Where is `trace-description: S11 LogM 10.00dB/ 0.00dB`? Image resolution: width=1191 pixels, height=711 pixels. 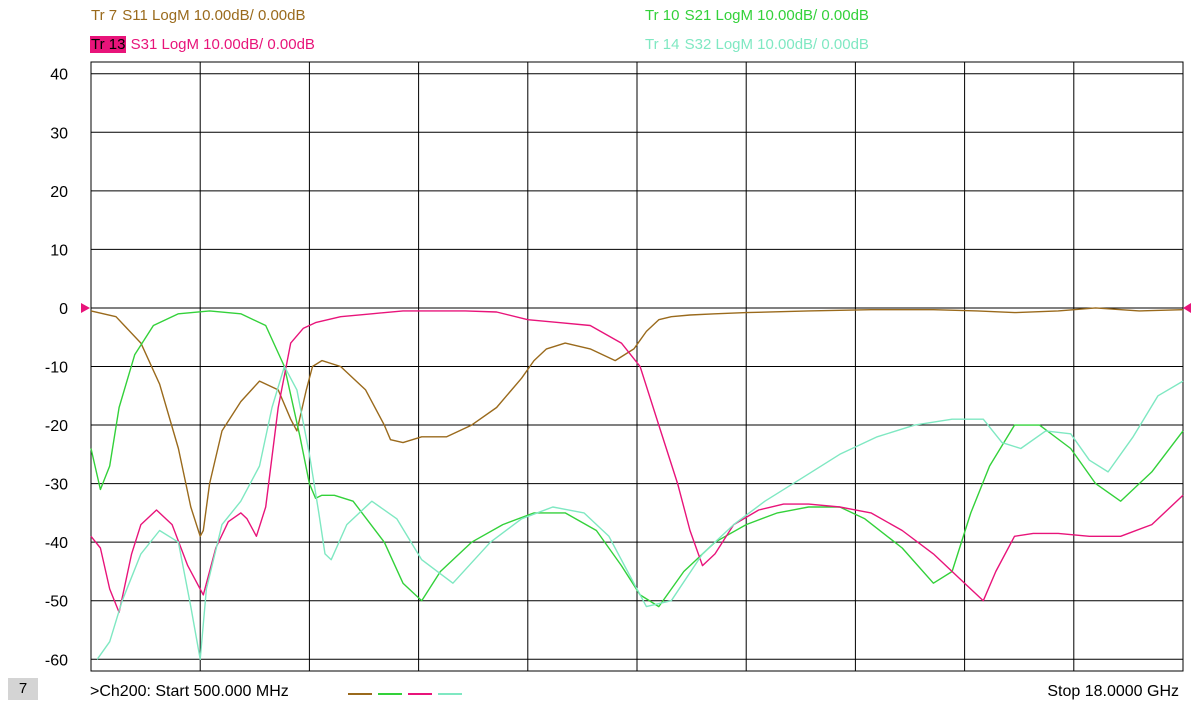
trace-description: S11 LogM 10.00dB/ 0.00dB is located at coordinates (214, 15).